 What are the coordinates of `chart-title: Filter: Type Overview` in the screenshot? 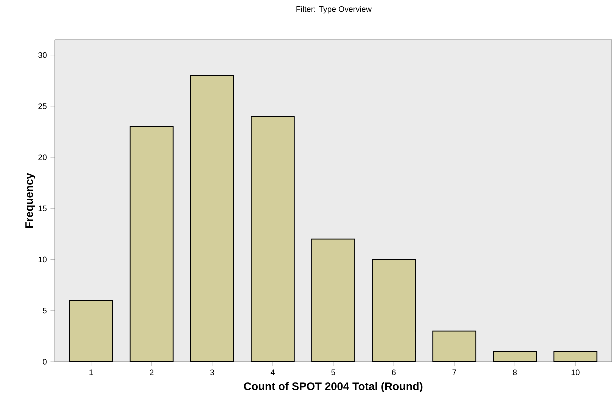 It's located at (334, 10).